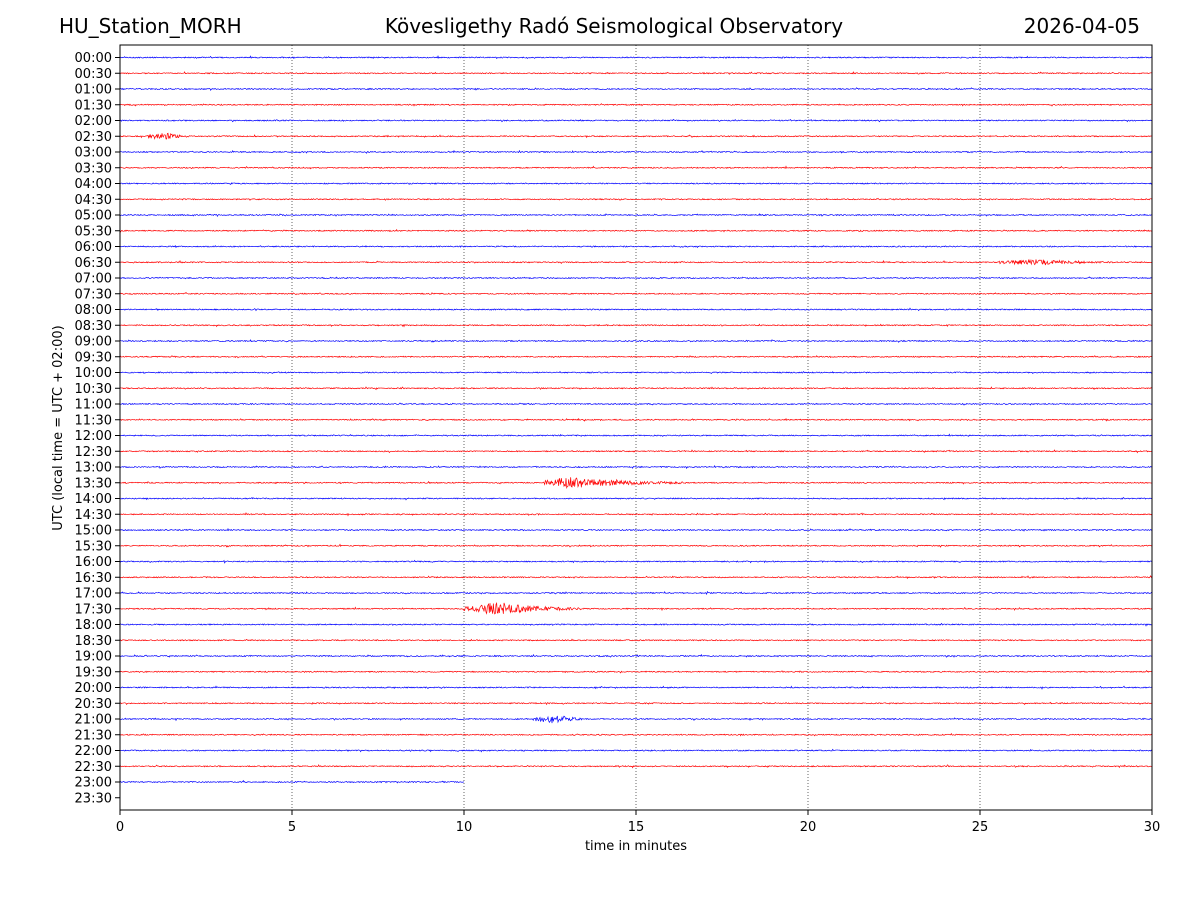  Describe the element at coordinates (93, 90) in the screenshot. I see `y-tick-label-01:00: 01:00` at that location.